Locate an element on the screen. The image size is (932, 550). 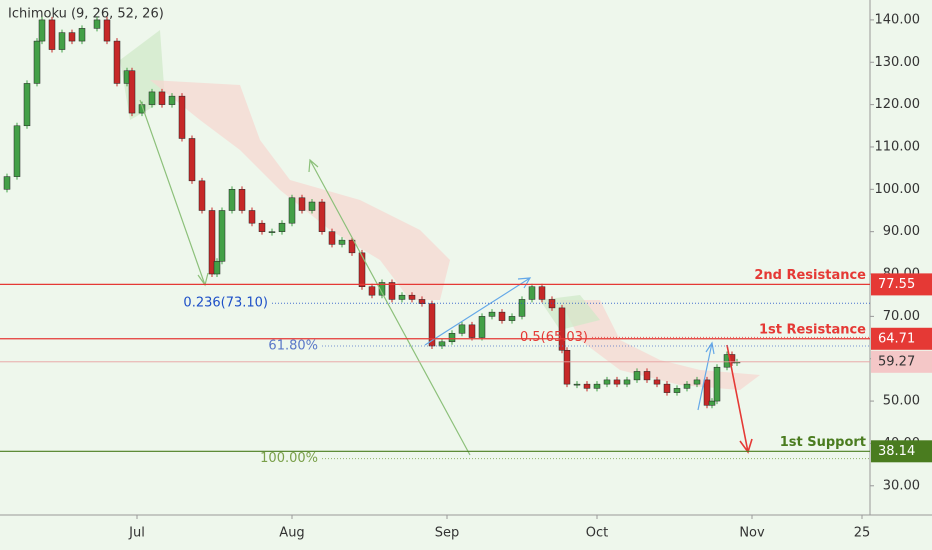
level-name: 1st Resistance is located at coordinates (812, 329).